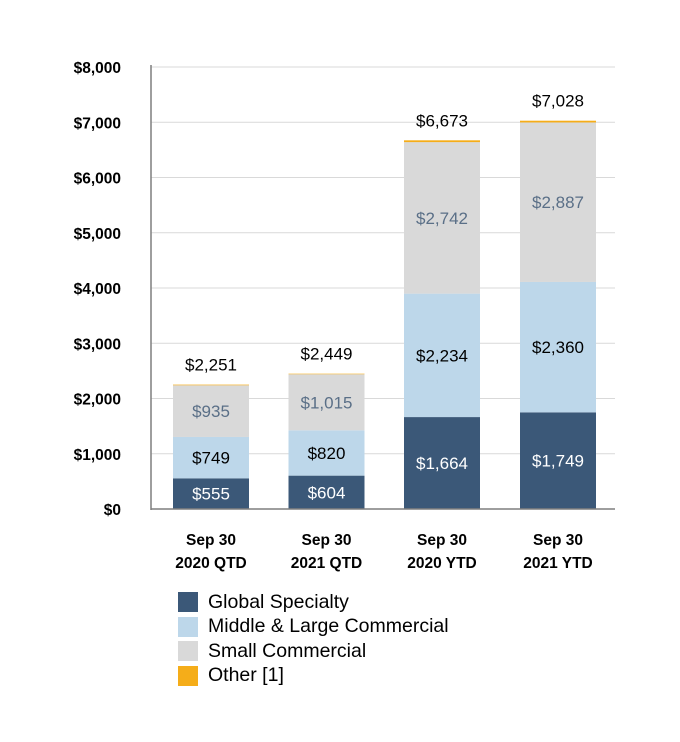 The height and width of the screenshot is (742, 680). I want to click on y-tick-label: $1,000, so click(97, 455).